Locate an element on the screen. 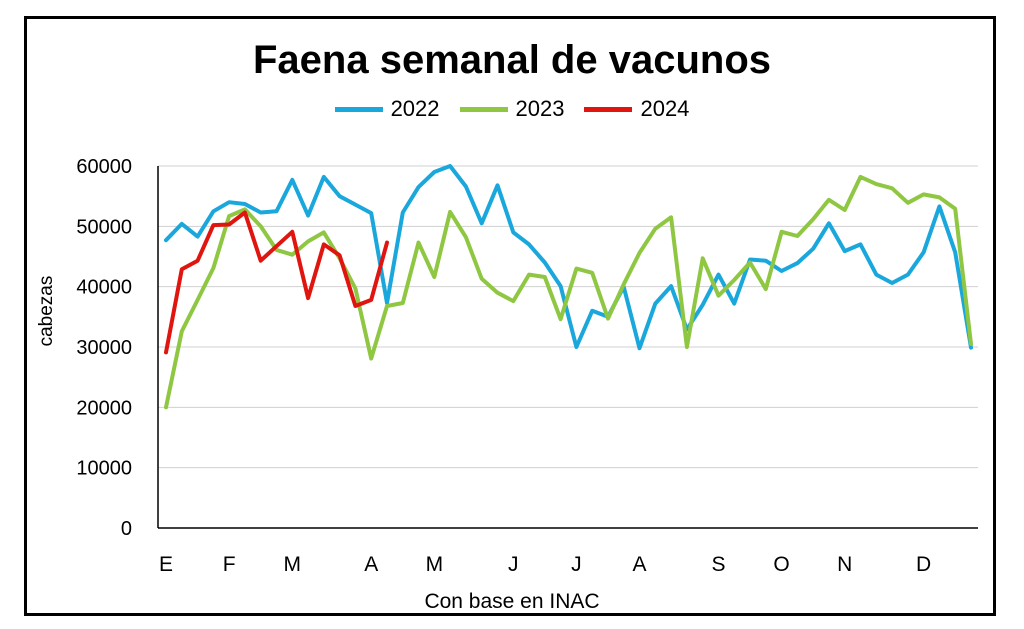 This screenshot has width=1024, height=629. x-tick-label: D is located at coordinates (923, 564).